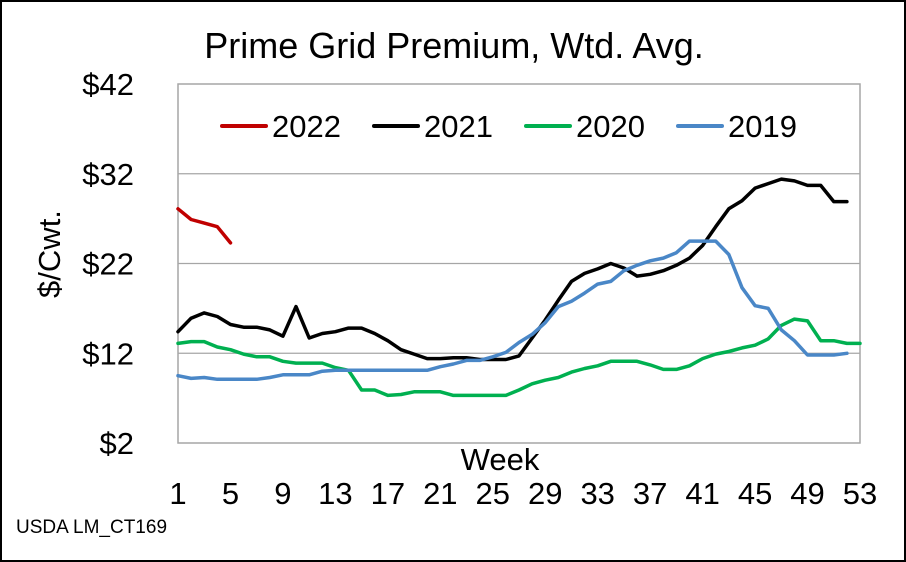 The image size is (906, 562). What do you see at coordinates (204, 226) in the screenshot?
I see `series-line-2022` at bounding box center [204, 226].